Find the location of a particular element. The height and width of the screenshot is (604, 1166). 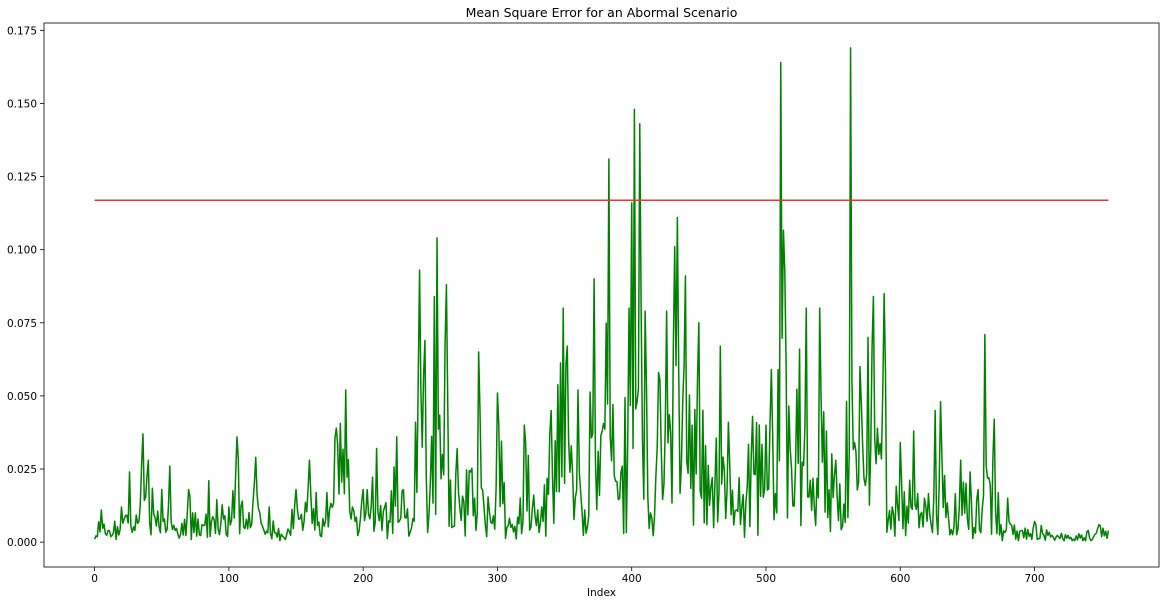

y-tick-label: 0.000 is located at coordinates (22, 543).